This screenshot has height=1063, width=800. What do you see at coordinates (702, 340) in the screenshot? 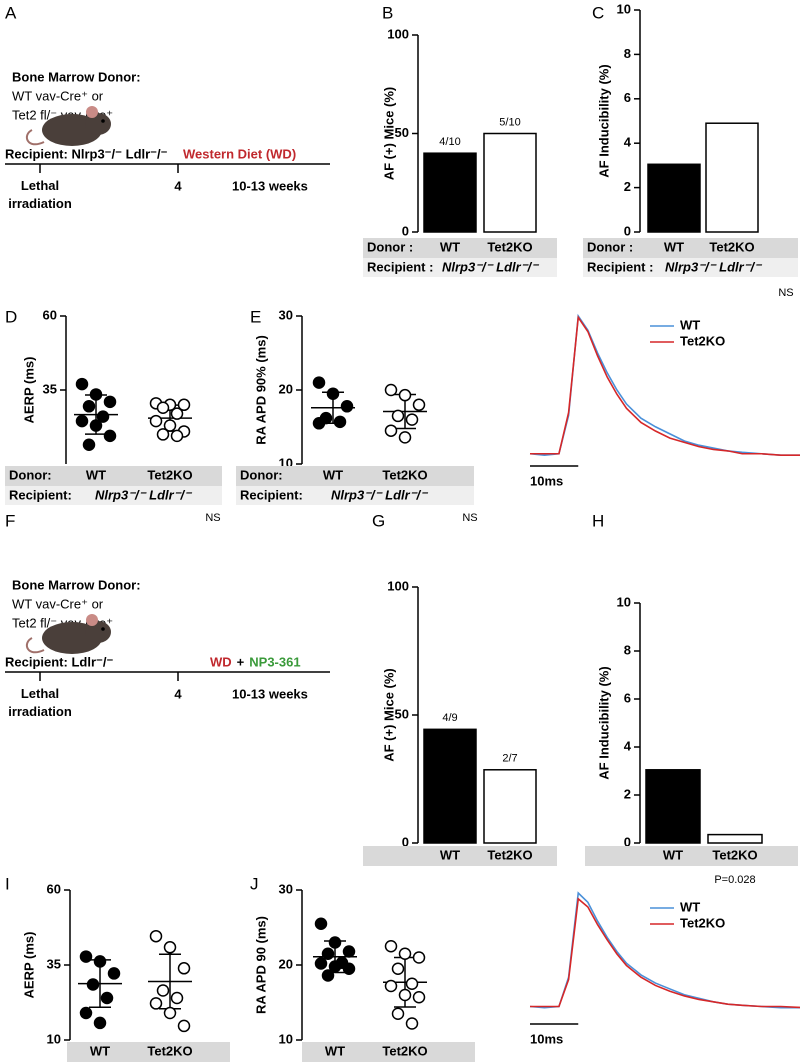
I see `legend-label: Tet2KO` at bounding box center [702, 340].